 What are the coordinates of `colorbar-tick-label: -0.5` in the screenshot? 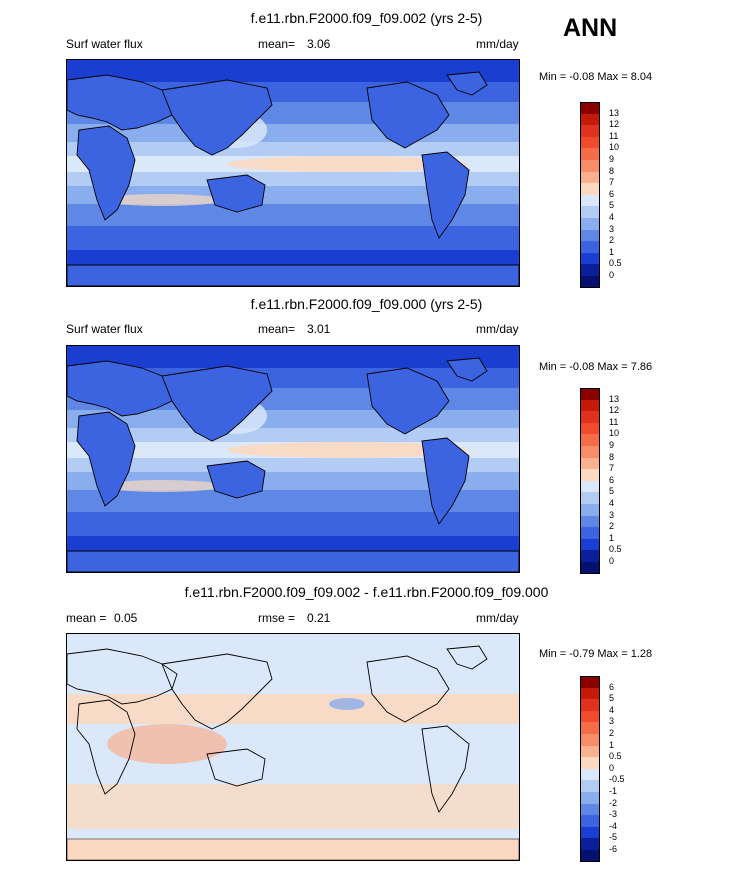 It's located at (617, 779).